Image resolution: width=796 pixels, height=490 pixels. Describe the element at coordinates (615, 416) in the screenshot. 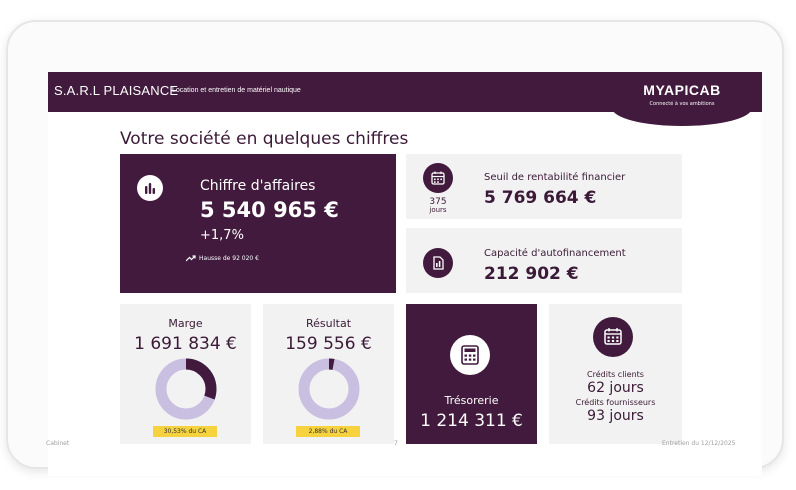

I see `credits-fournisseurs-value: 93 jours` at that location.